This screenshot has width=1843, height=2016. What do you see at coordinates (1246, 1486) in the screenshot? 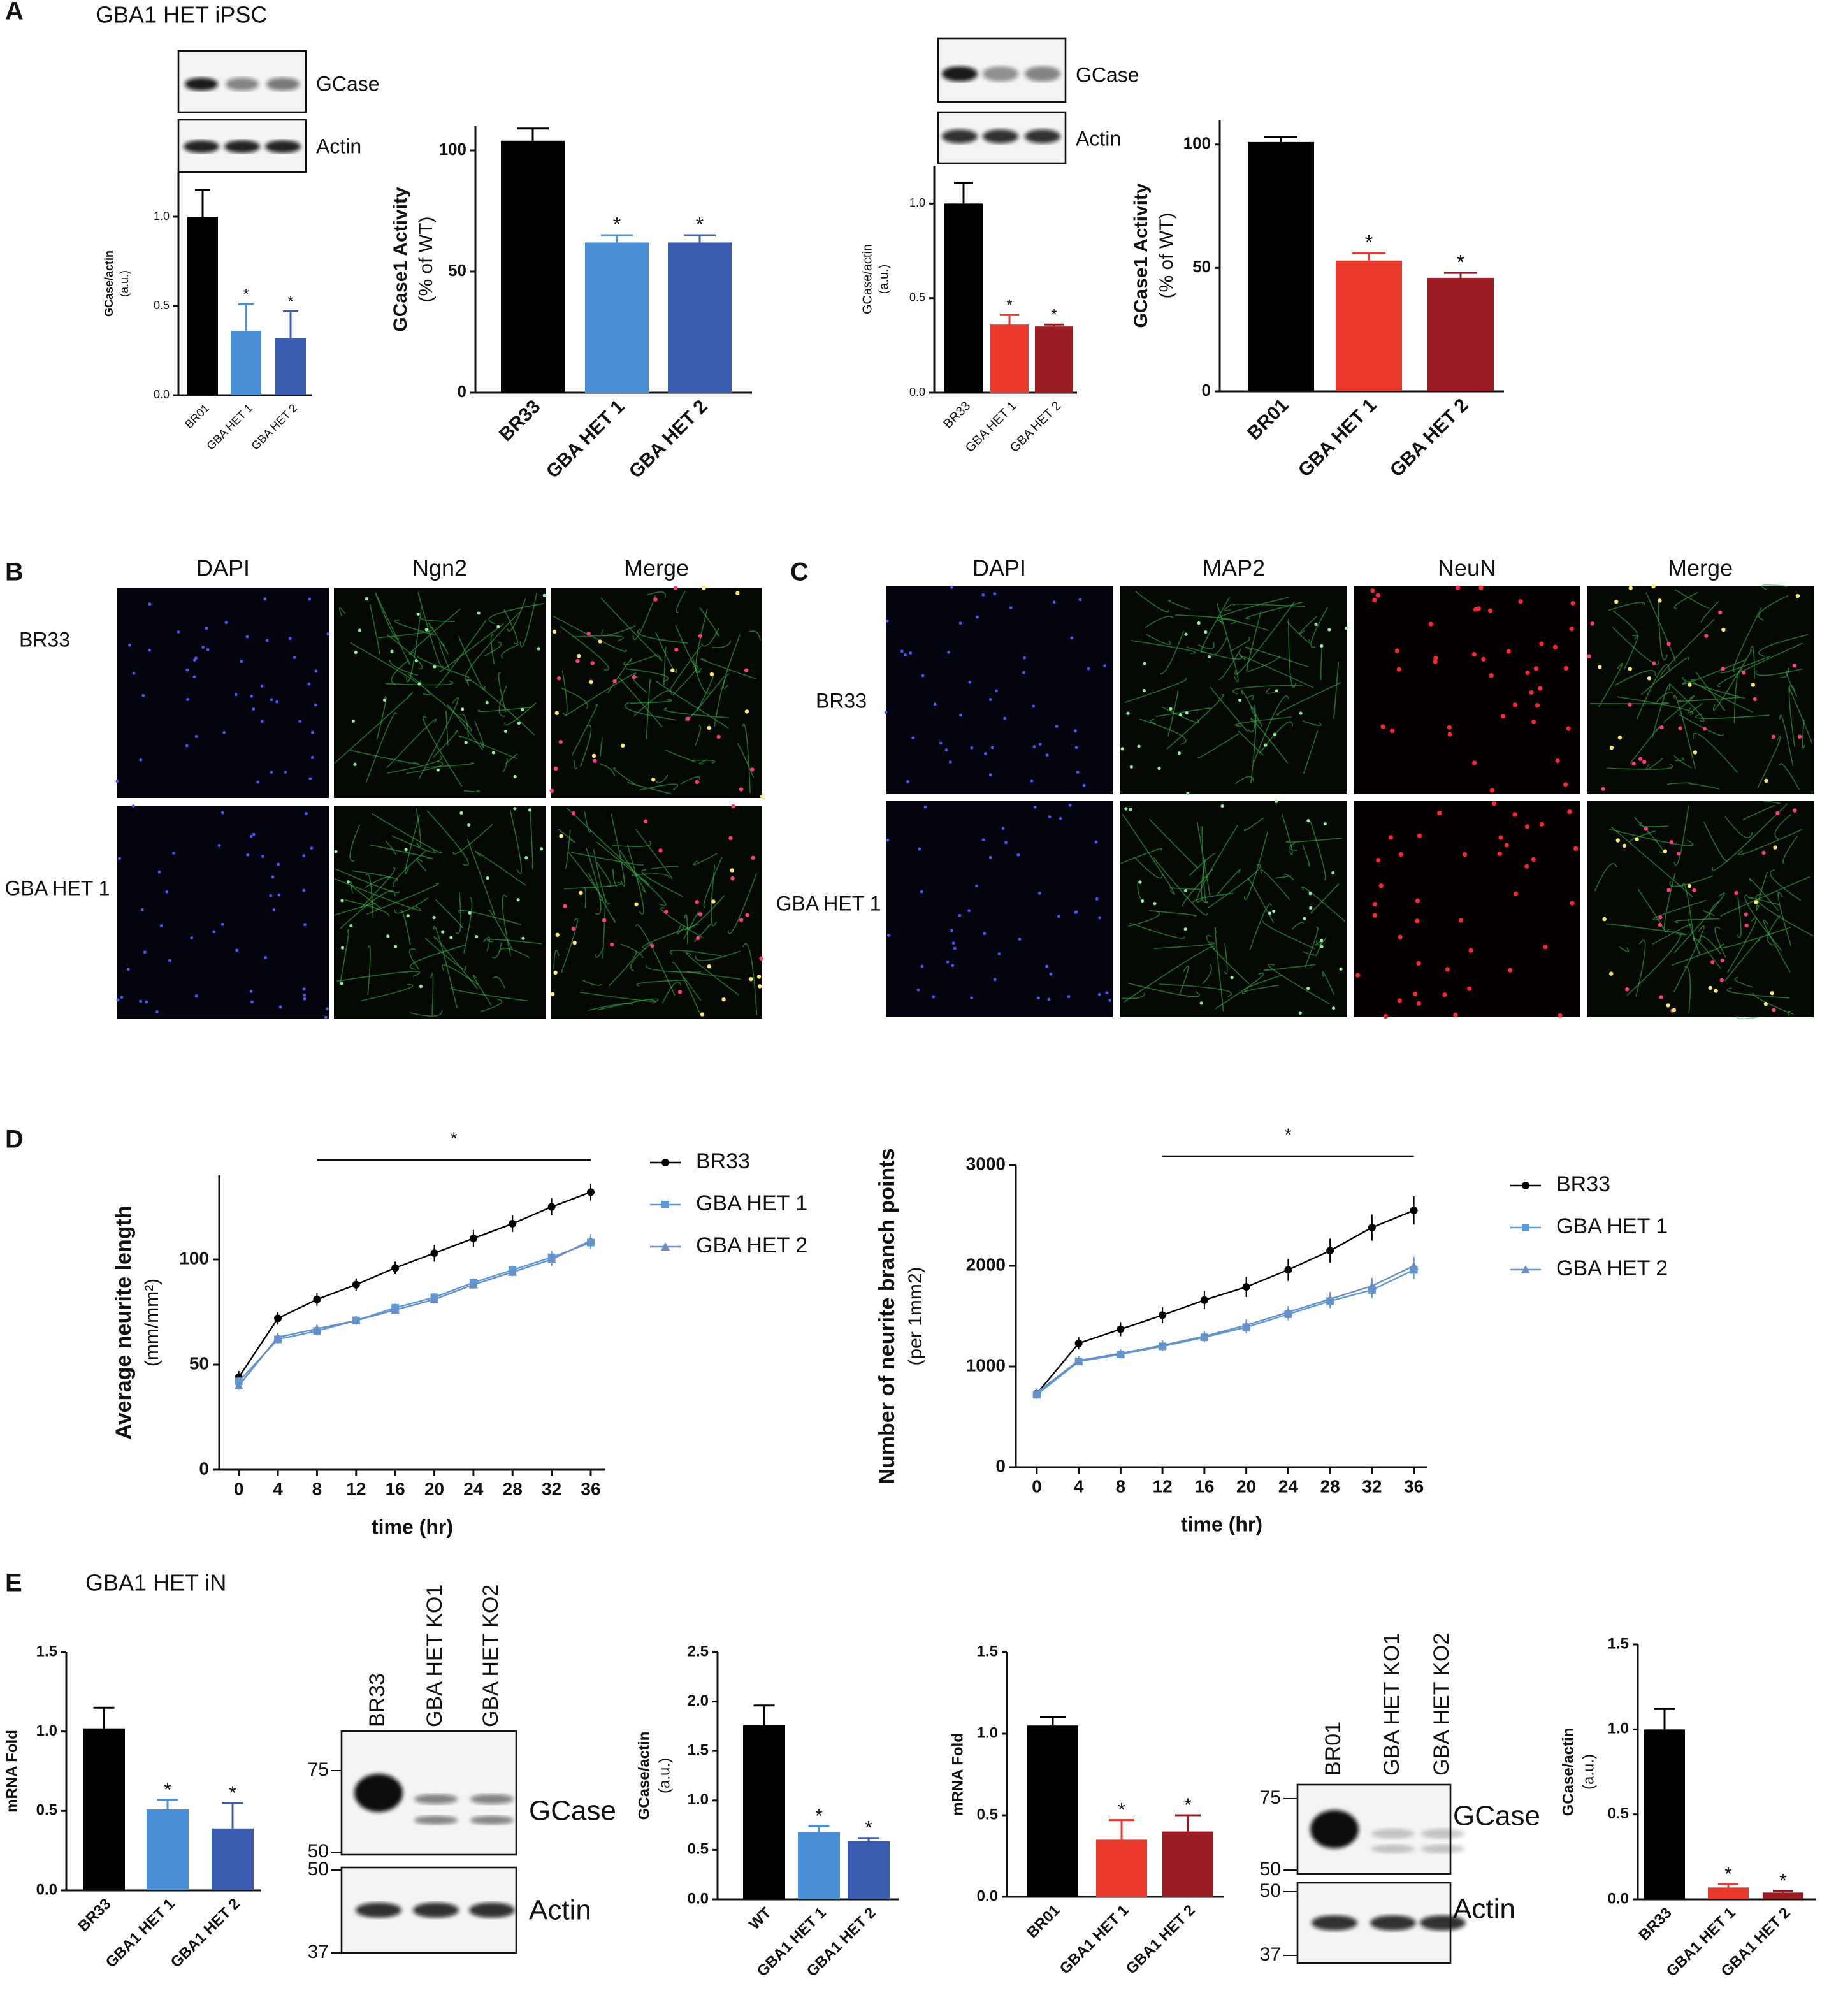
I see `x-tick-label: 20` at bounding box center [1246, 1486].